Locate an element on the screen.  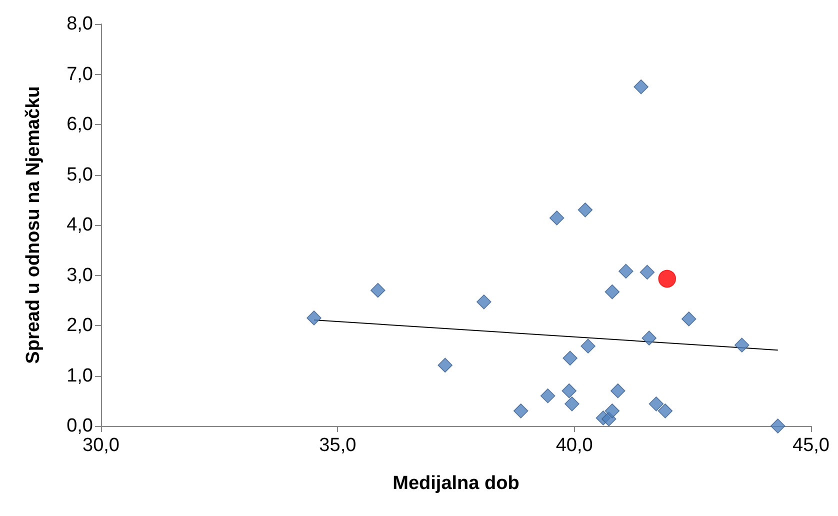
y-tick-label: 7,0 is located at coordinates (79, 74).